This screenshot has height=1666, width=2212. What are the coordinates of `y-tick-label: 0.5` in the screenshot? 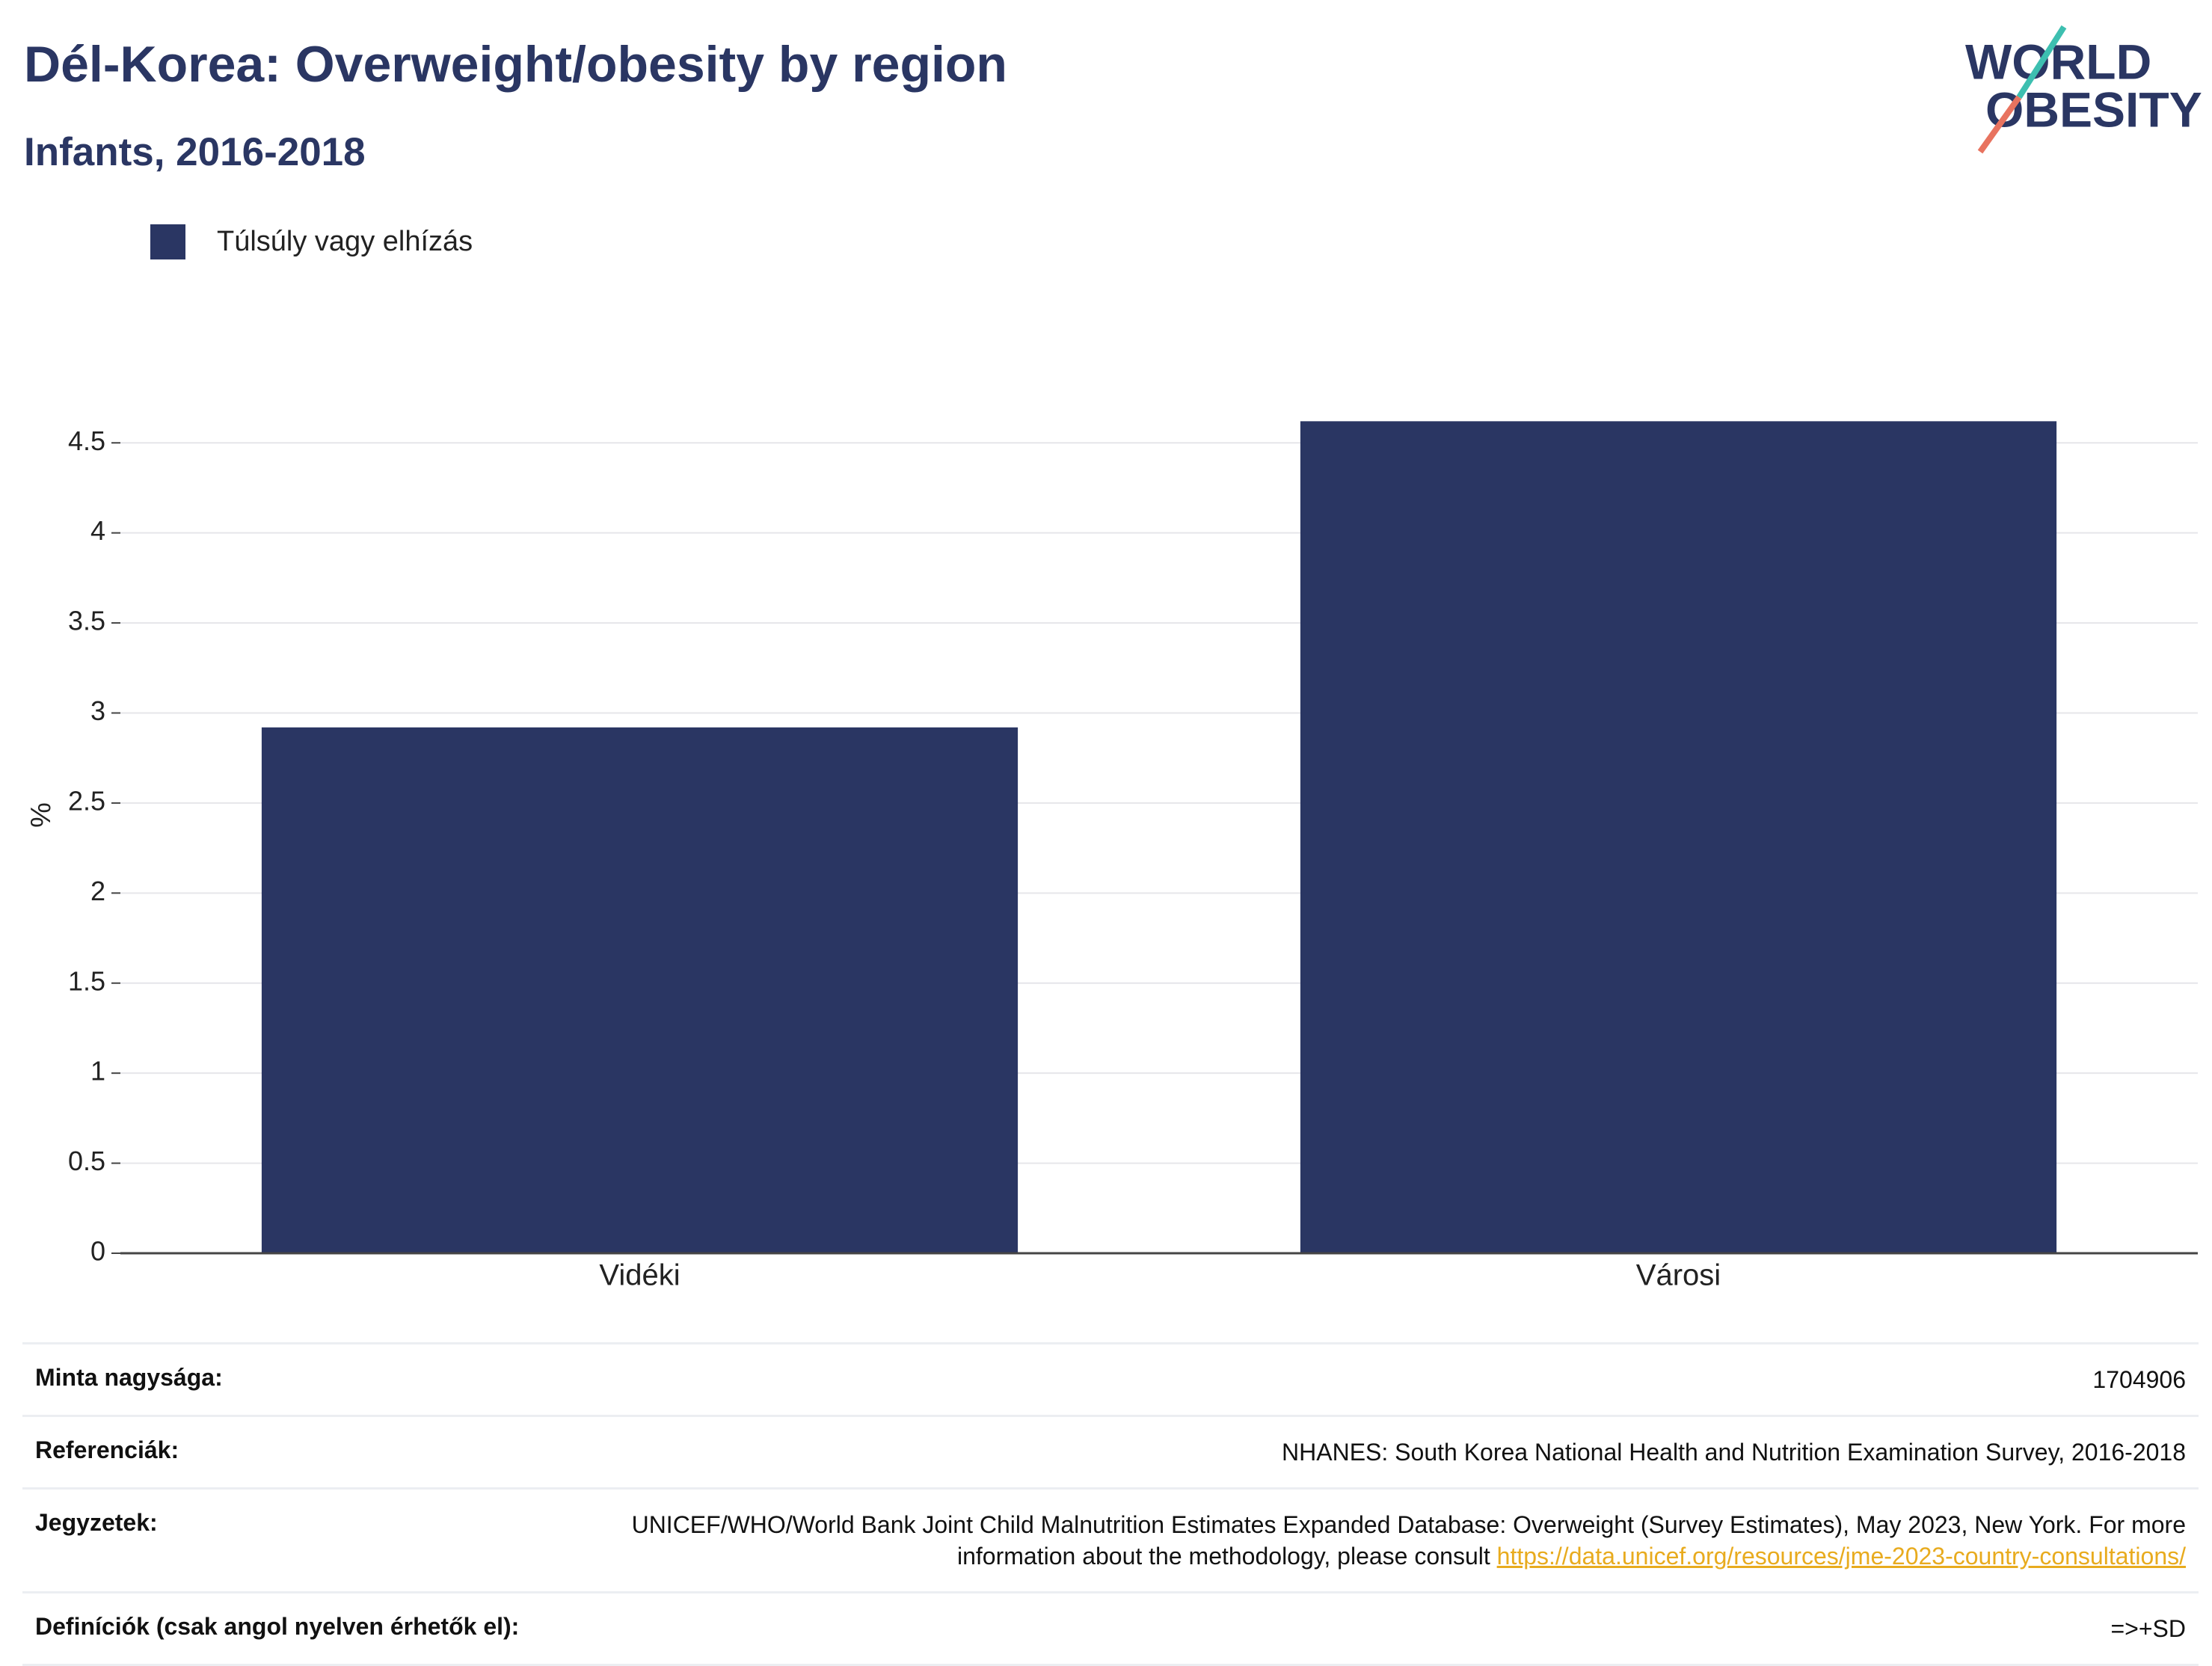 It's located at (86, 1161).